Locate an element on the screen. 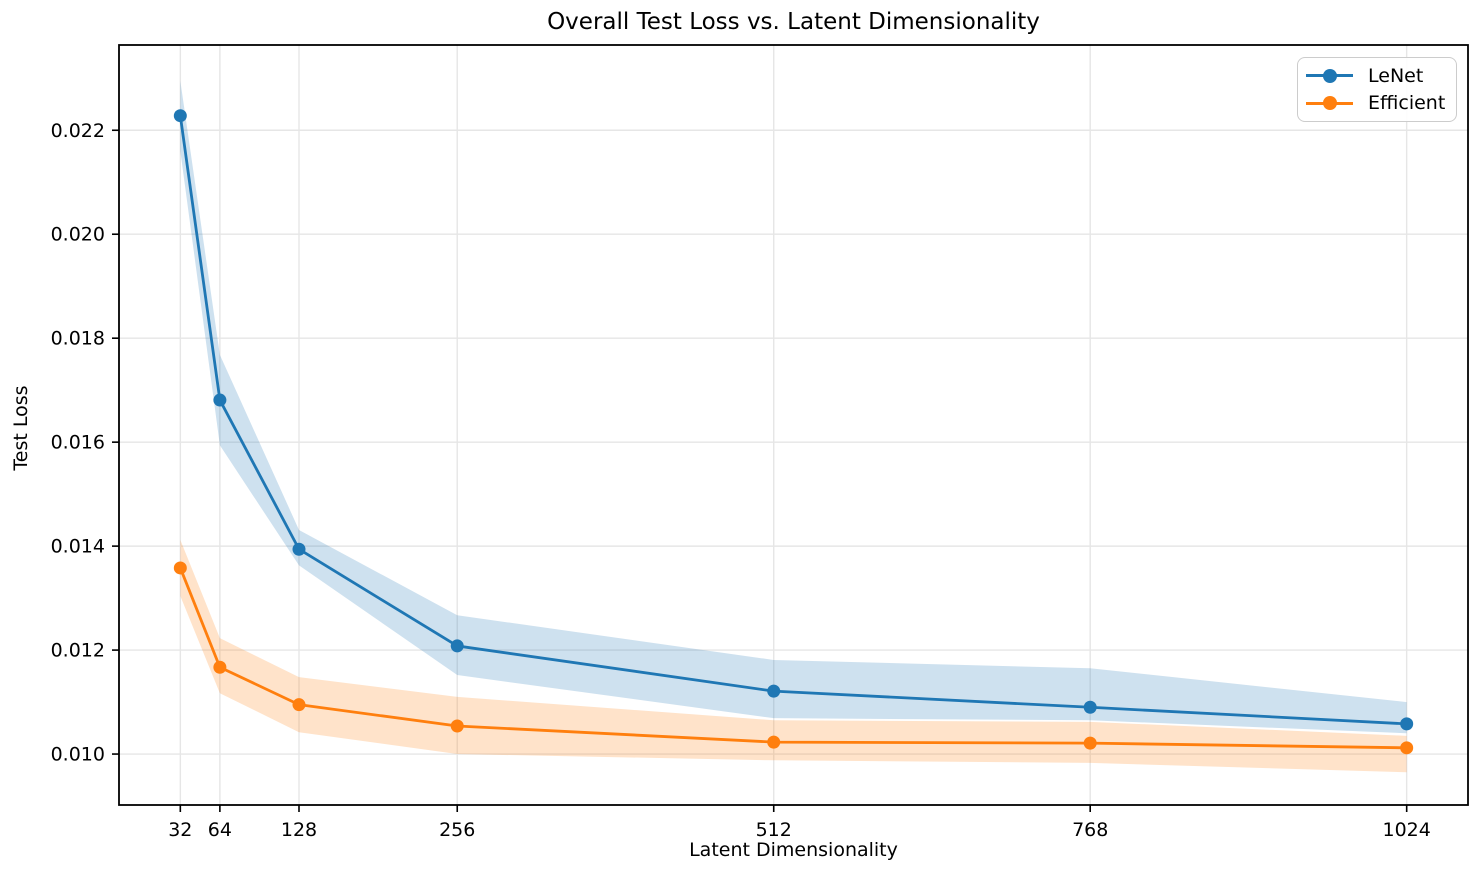  y-tick-label: 0.010 is located at coordinates (78, 755).